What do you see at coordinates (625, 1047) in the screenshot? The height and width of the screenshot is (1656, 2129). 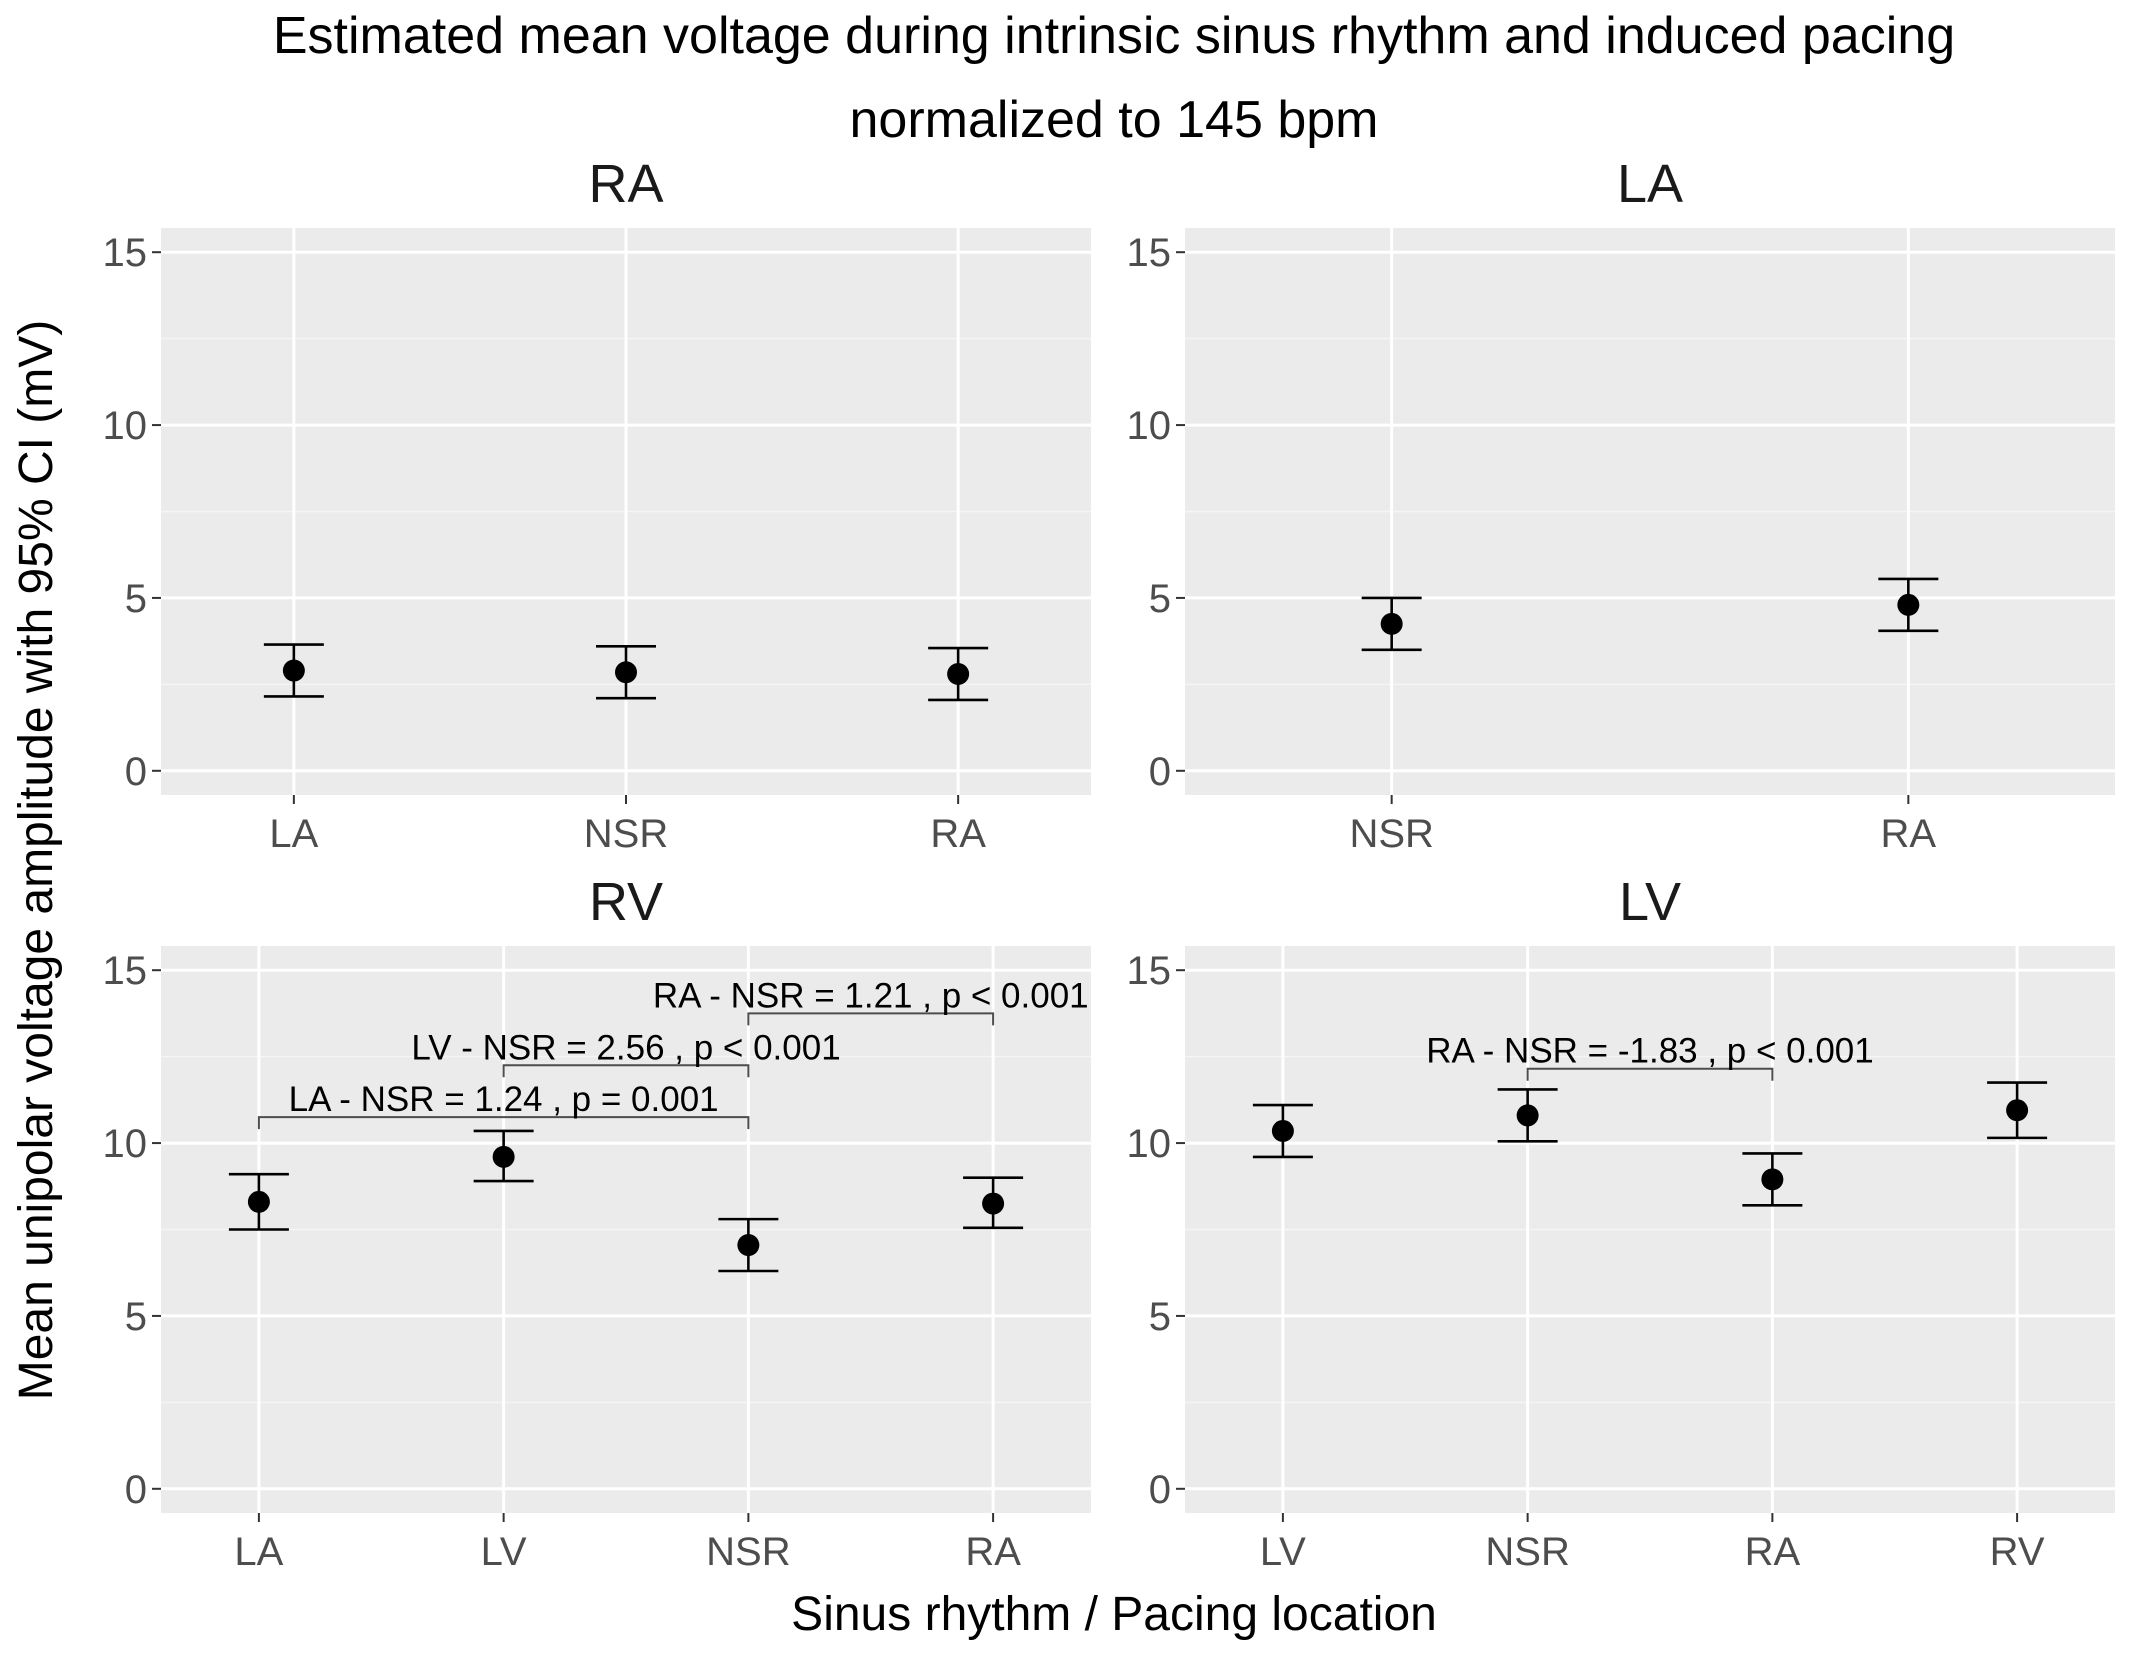 I see `significance-label: LV - NSR = 2.56 , p < 0.001` at bounding box center [625, 1047].